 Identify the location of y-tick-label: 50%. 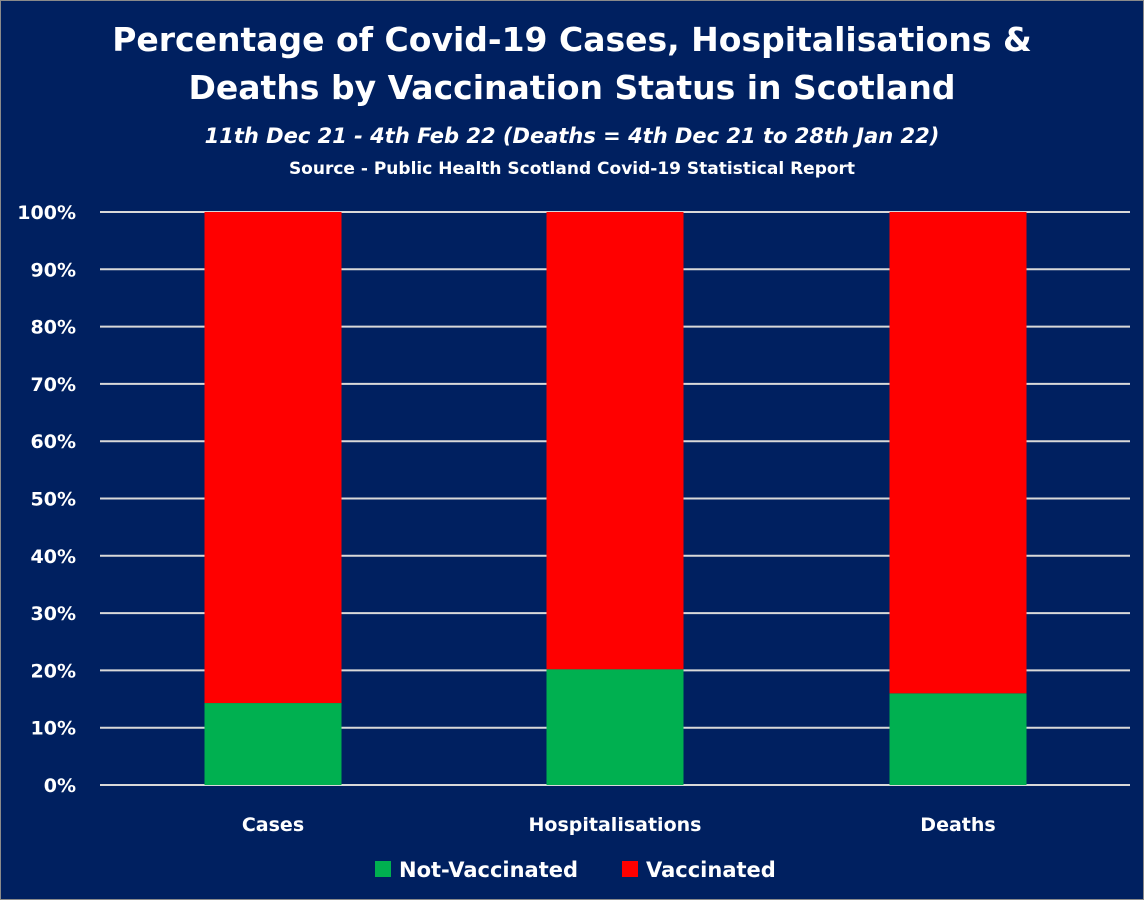
(53, 500).